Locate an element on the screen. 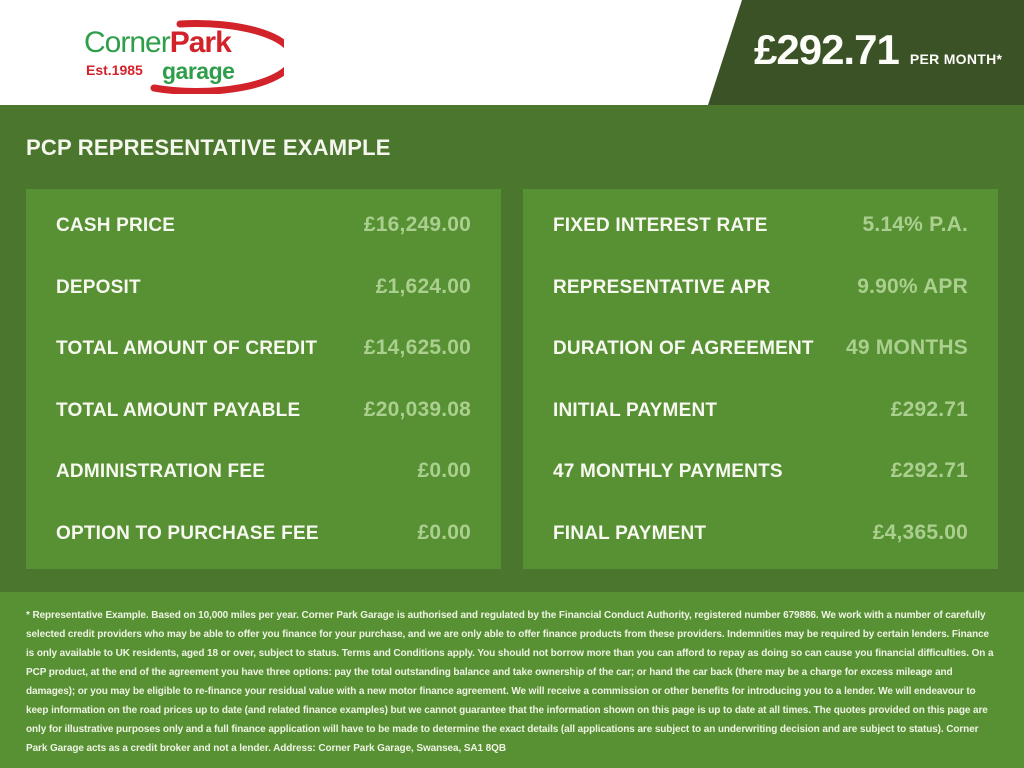  logo-name-park: Park is located at coordinates (200, 42).